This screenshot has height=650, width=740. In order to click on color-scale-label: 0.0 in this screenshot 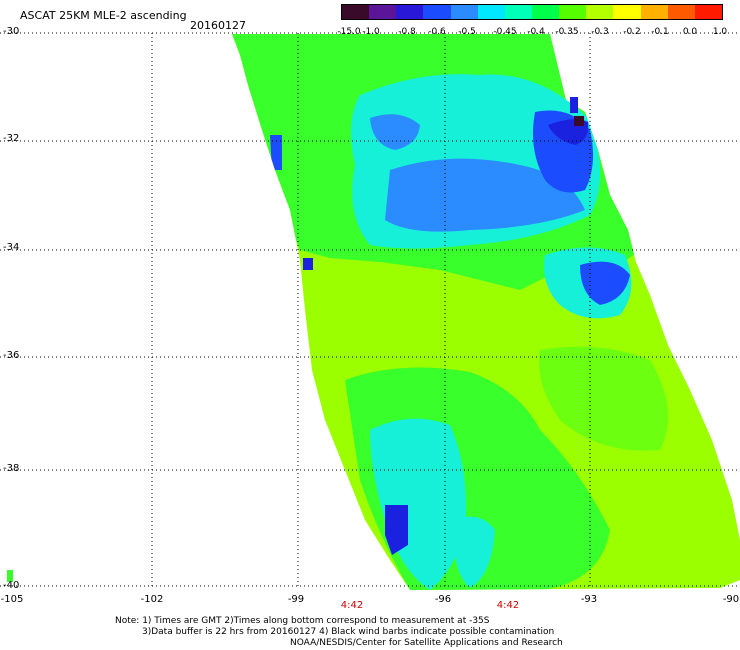, I will do `click(690, 32)`.